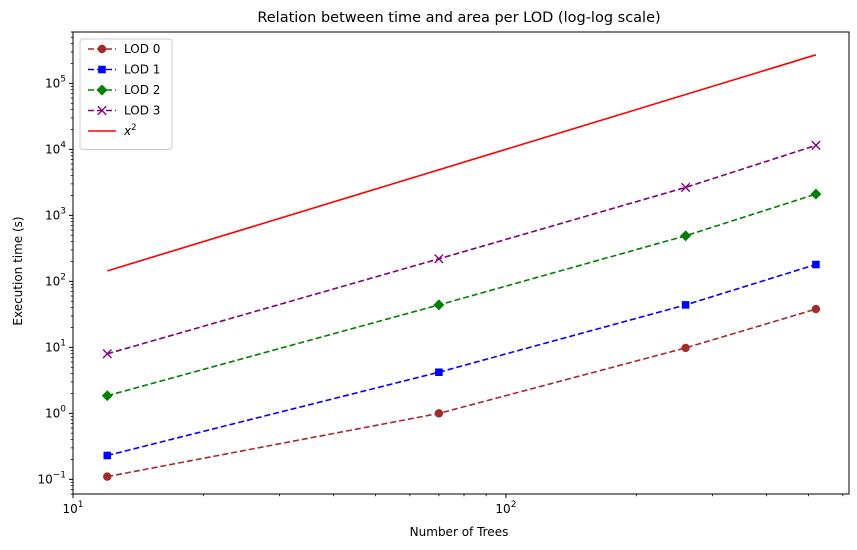  I want to click on y-tick-label-5: 10⁴, so click(55, 148).